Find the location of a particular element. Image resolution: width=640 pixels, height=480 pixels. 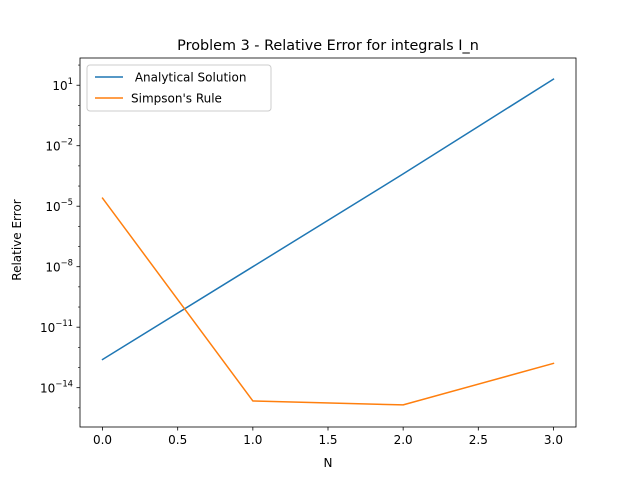

x-tick-label: 1.5 is located at coordinates (327, 440).